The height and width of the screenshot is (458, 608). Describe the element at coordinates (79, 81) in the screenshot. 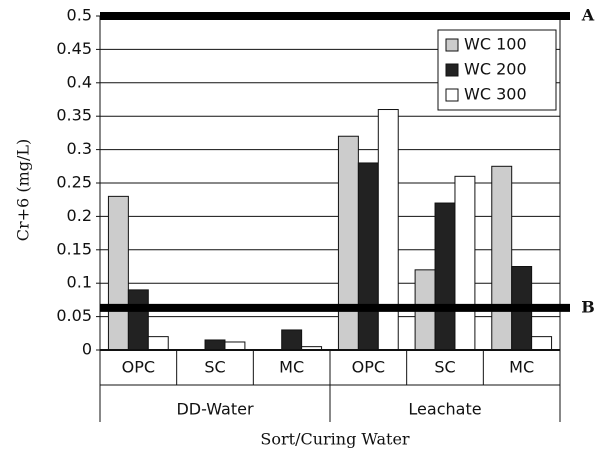

I see `y-tick-label: 0.4` at that location.